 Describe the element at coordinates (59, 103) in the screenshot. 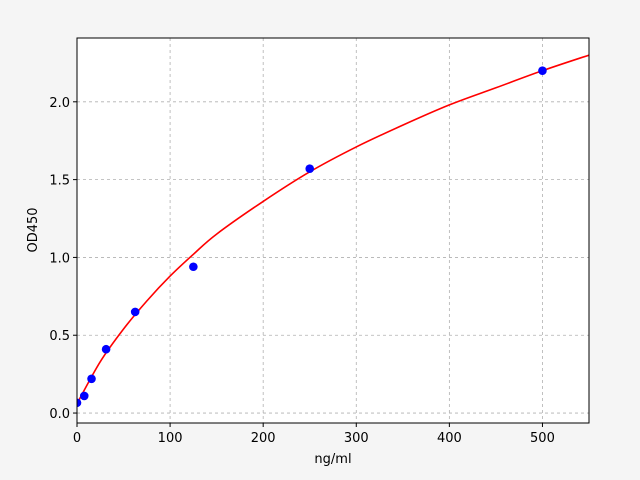

I see `y-tick-label: 2.0` at that location.